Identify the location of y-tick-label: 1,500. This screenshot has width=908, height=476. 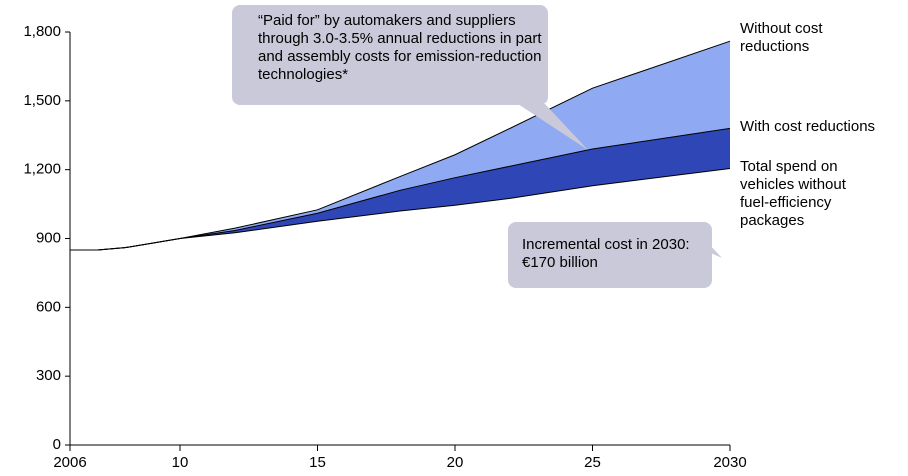
(42, 100).